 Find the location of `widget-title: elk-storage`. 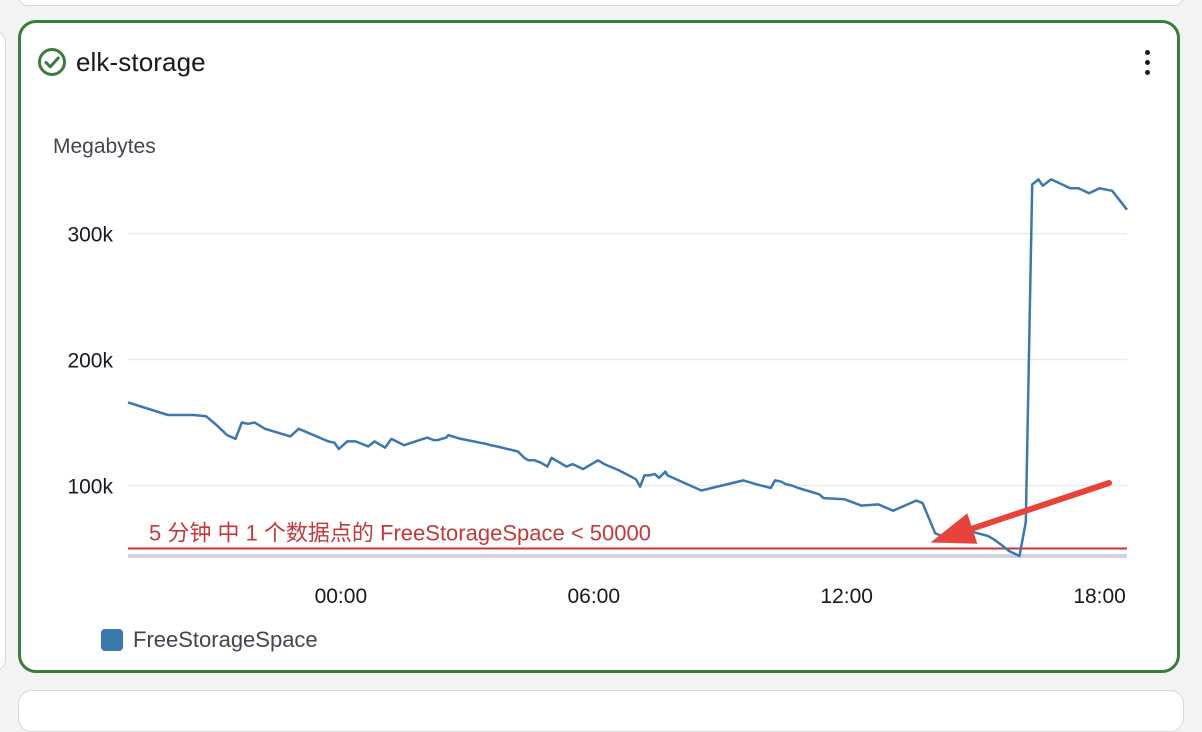

widget-title: elk-storage is located at coordinates (141, 61).